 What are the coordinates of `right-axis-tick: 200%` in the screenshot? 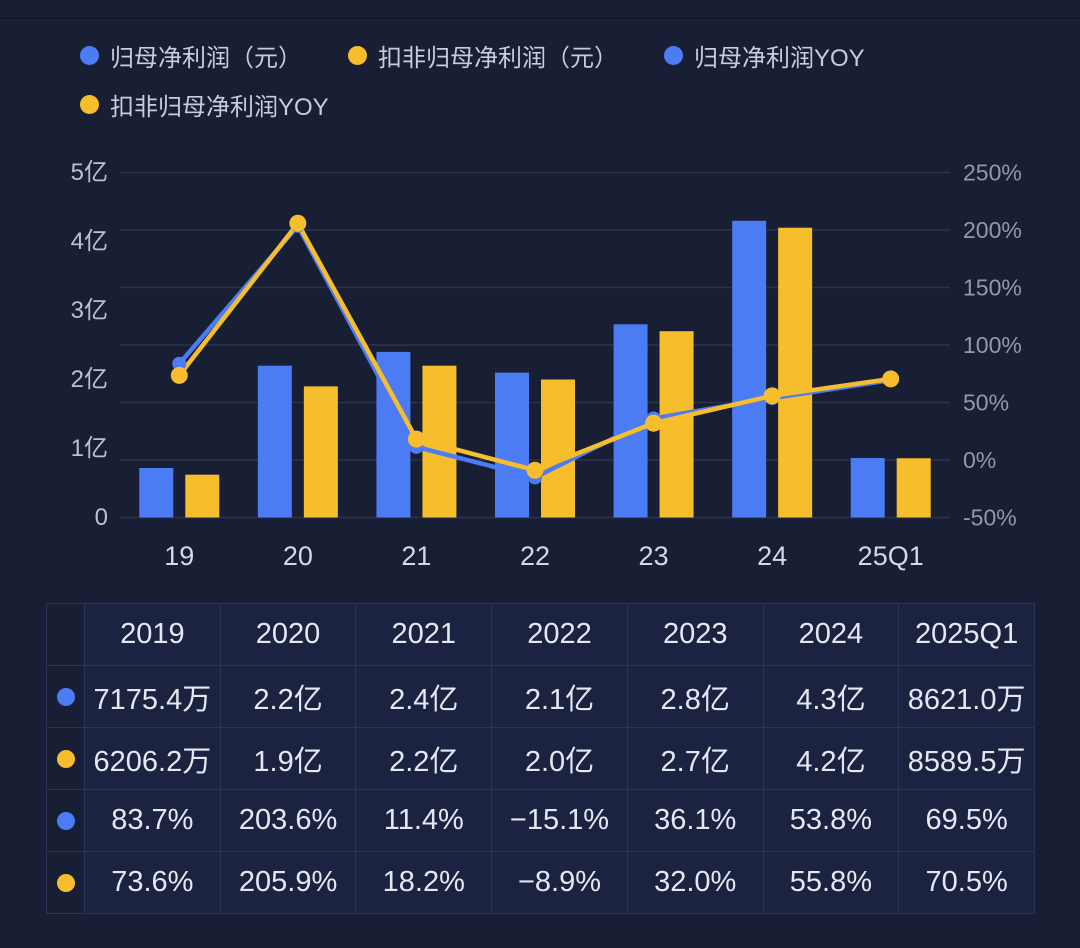 It's located at (992, 230).